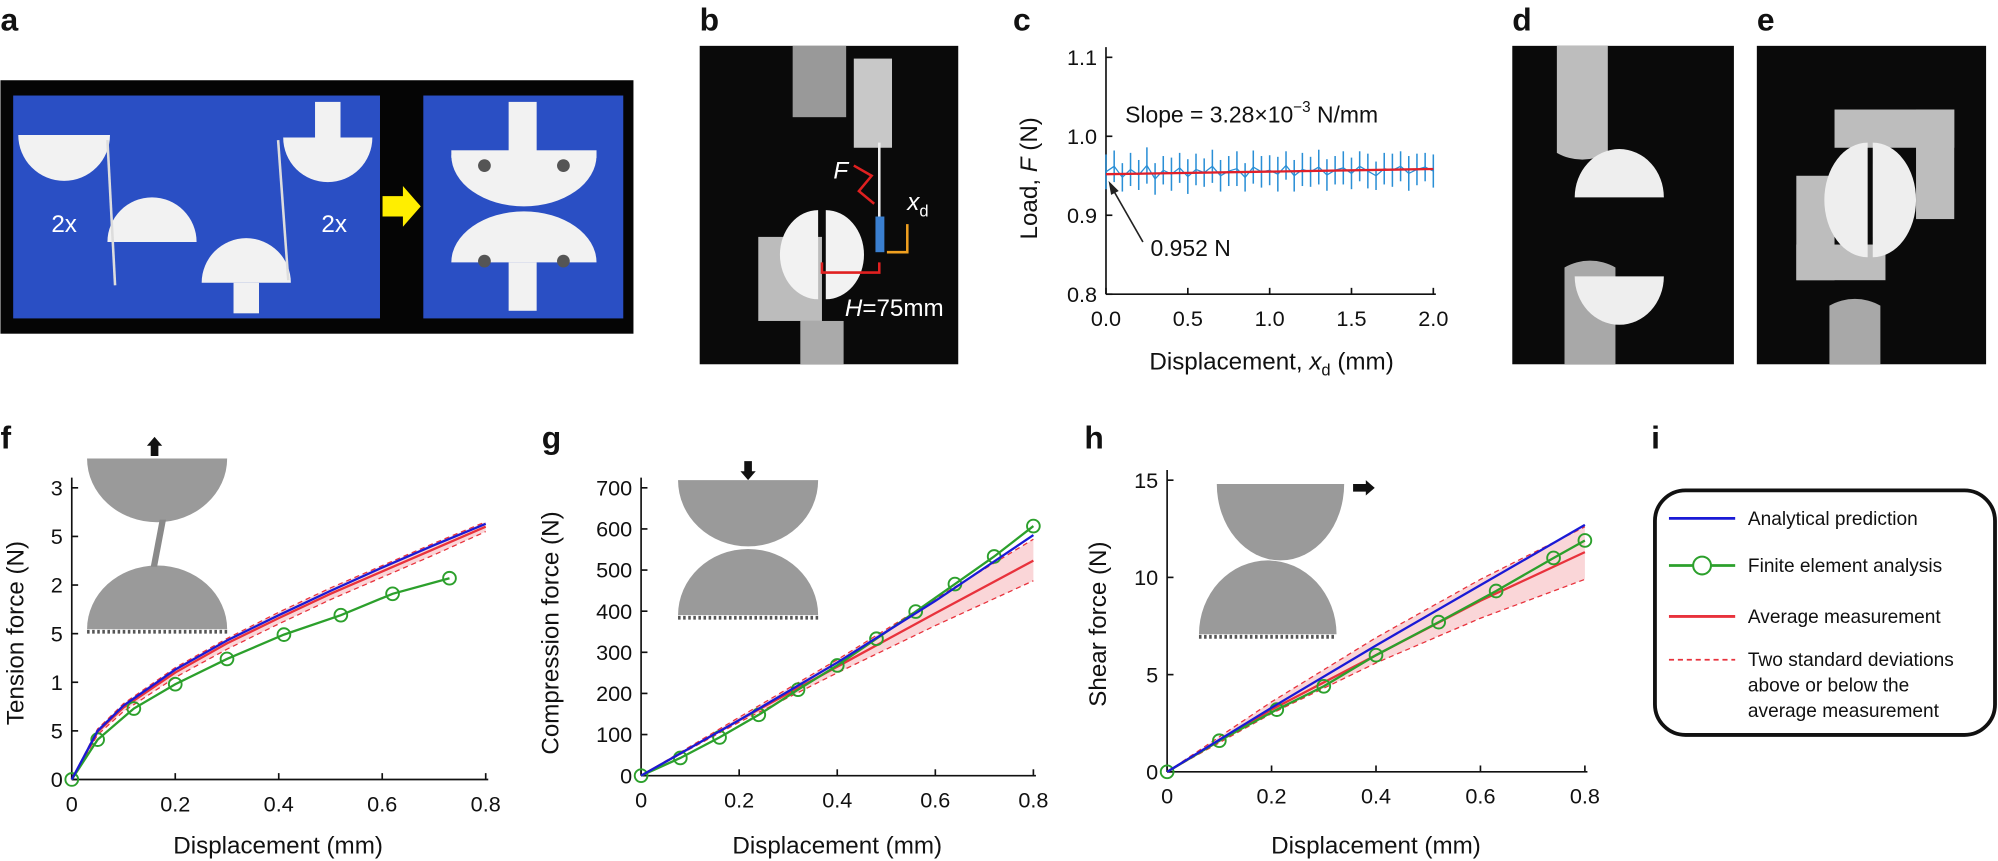  What do you see at coordinates (1833, 519) in the screenshot?
I see `legend-label: Analytical prediction` at bounding box center [1833, 519].